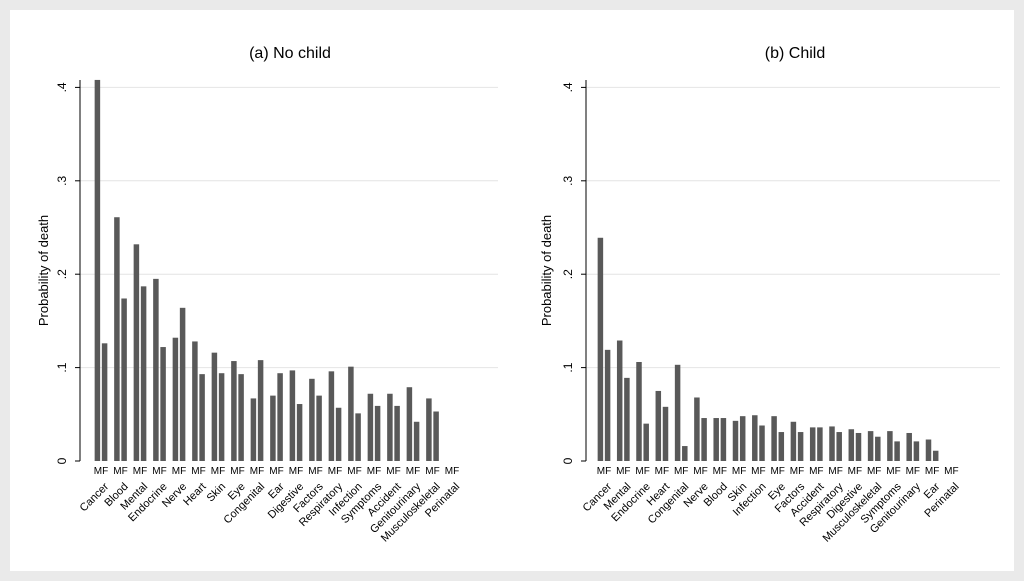  Describe the element at coordinates (795, 53) in the screenshot. I see `chart-title: (b) Child` at that location.